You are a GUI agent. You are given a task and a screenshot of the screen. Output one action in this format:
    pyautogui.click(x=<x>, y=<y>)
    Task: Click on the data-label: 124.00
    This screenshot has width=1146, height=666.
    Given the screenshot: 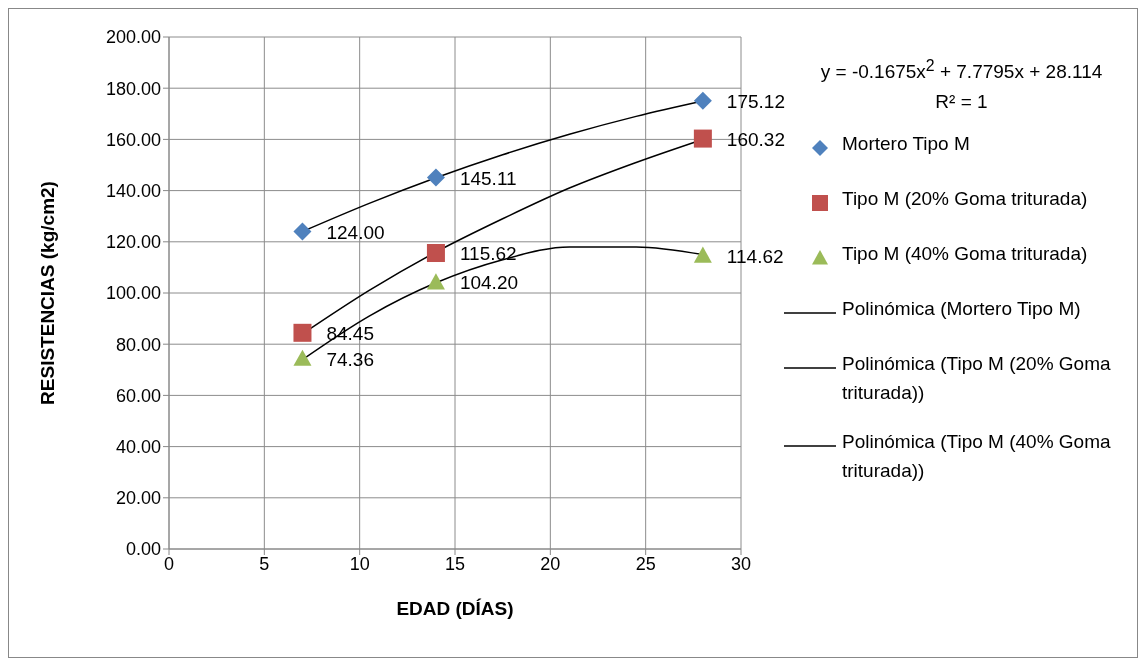 What is the action you would take?
    pyautogui.click(x=355, y=232)
    